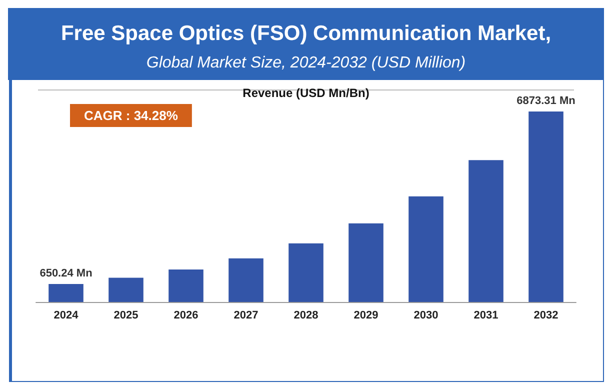 The height and width of the screenshot is (390, 612). I want to click on x-tick-label: 2025, so click(126, 316).